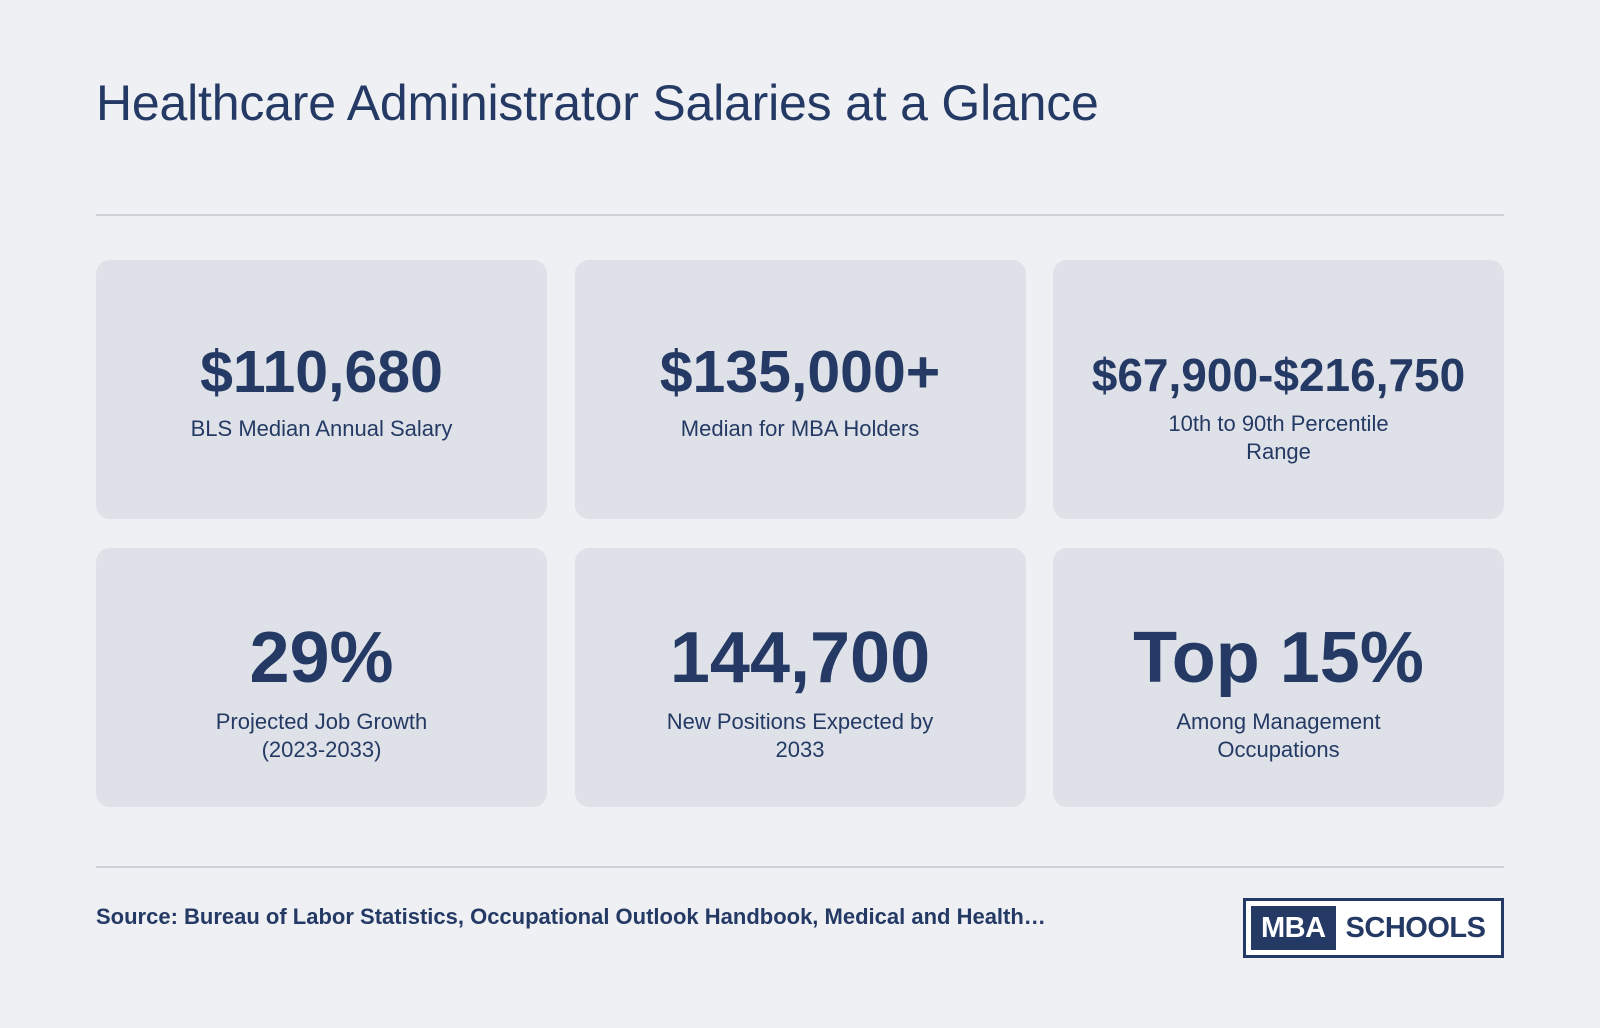  Describe the element at coordinates (321, 428) in the screenshot. I see `stat-label: BLS Median Annual Salary` at that location.